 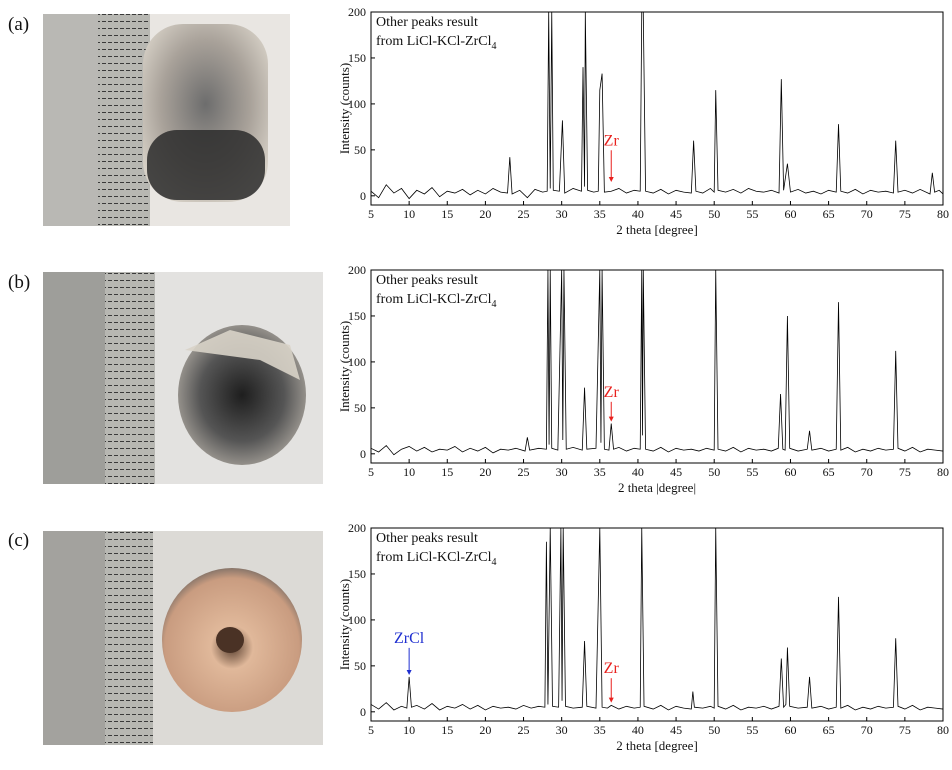 I want to click on annotation-label: ZrCl, so click(x=409, y=638).